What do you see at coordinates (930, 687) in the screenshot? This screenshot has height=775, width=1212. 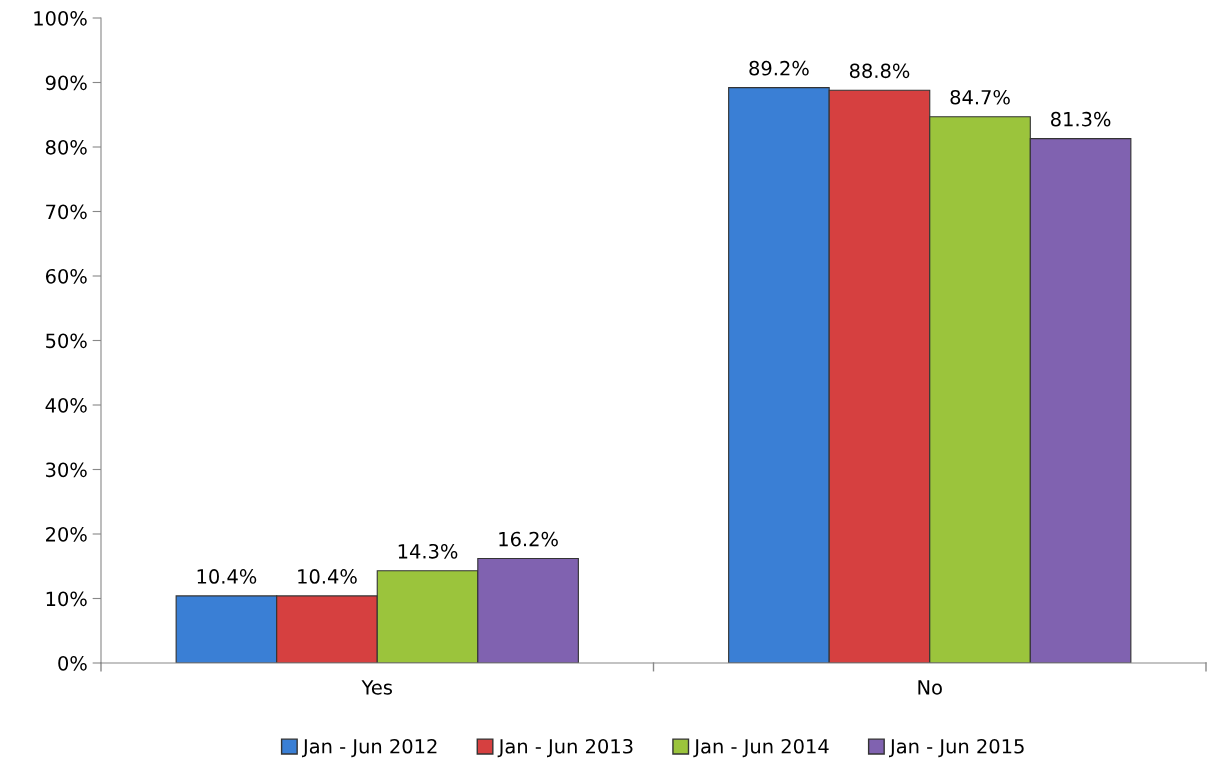 I see `x-tick-label: No` at bounding box center [930, 687].